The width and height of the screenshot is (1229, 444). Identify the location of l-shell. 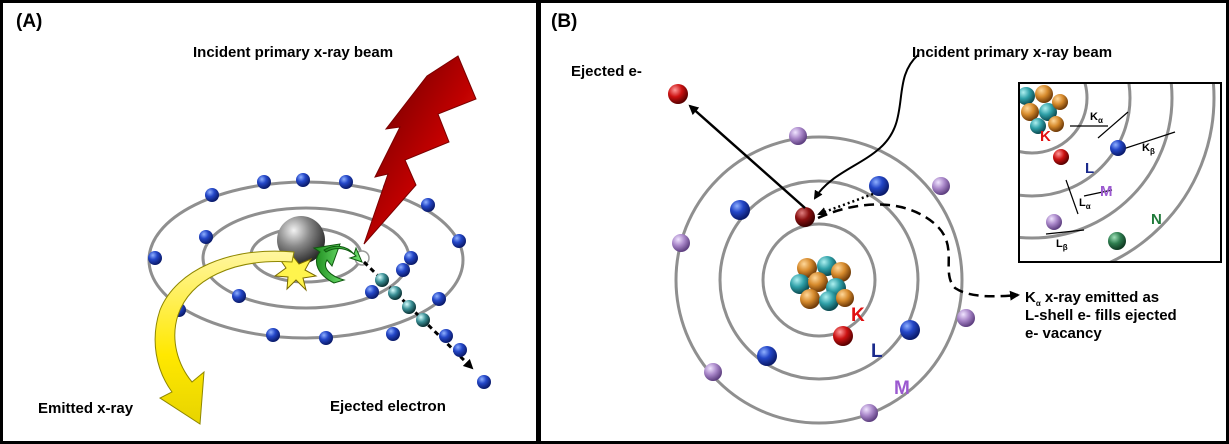
(819, 280).